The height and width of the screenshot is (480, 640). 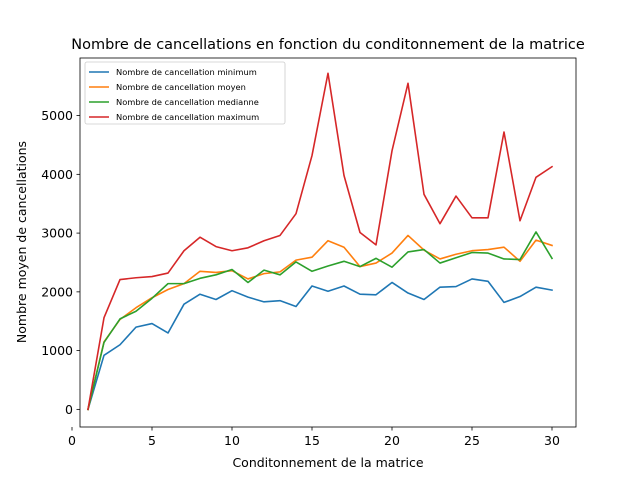 I want to click on legend-label-1: Nombre de cancellation minimum, so click(x=186, y=72).